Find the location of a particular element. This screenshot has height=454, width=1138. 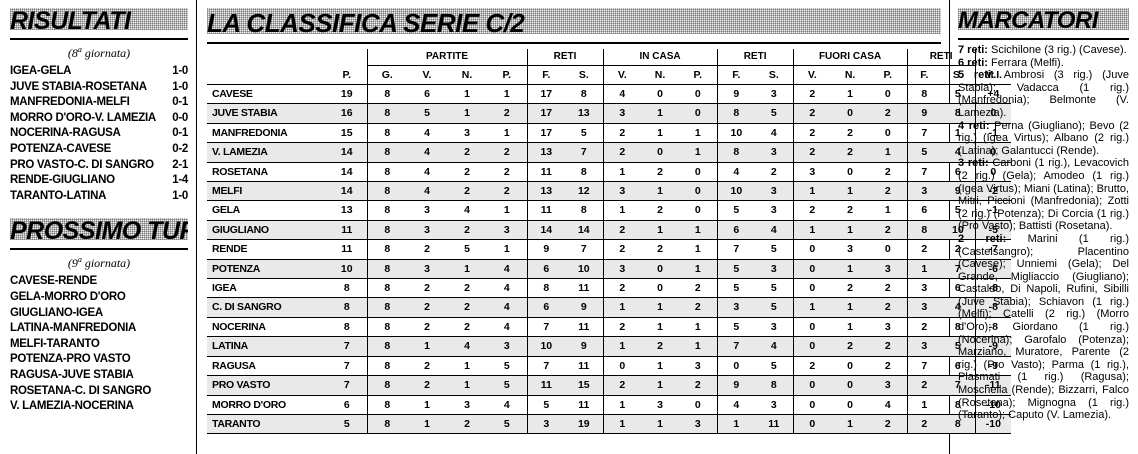

table-row: LATINA 7 8 1 4 3 10 9 1 2 1 7 4 0 2 2 3 5 -9 is located at coordinates (609, 346).